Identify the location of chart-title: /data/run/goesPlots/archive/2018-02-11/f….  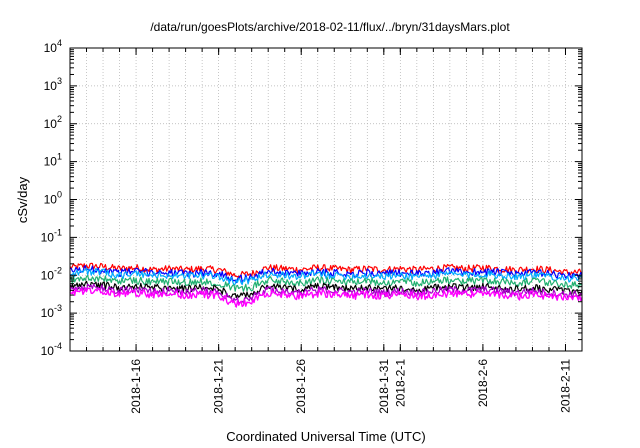
(330, 27).